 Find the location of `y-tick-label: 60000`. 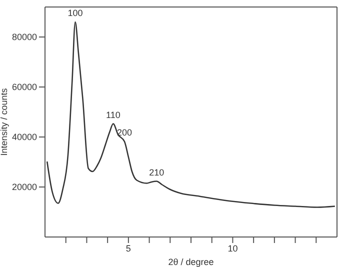

y-tick-label: 60000 is located at coordinates (24, 87).